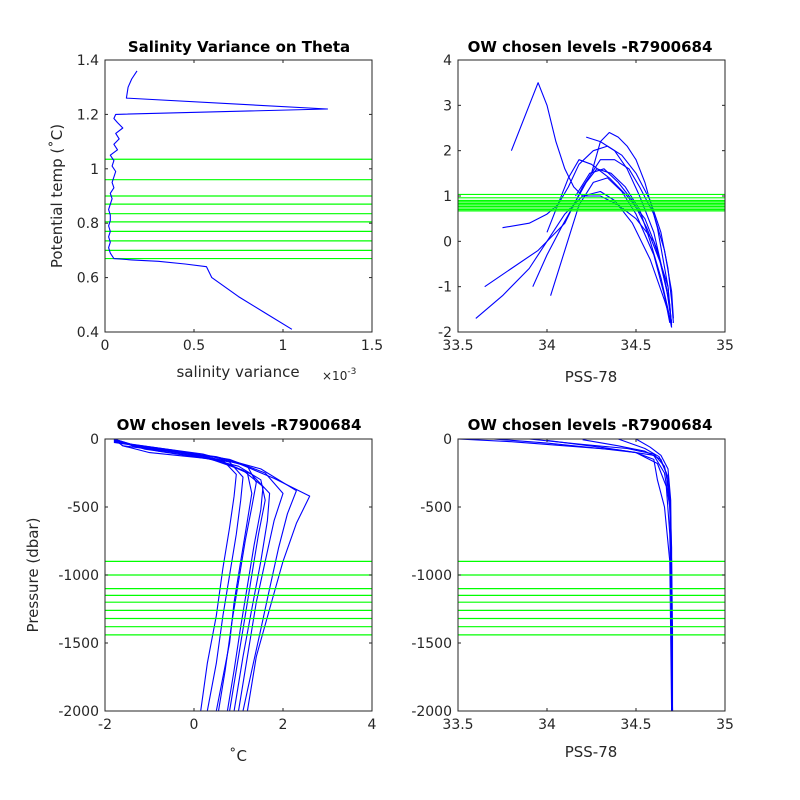 Image resolution: width=800 pixels, height=800 pixels. What do you see at coordinates (283, 346) in the screenshot?
I see `x-tick-label: 1` at bounding box center [283, 346].